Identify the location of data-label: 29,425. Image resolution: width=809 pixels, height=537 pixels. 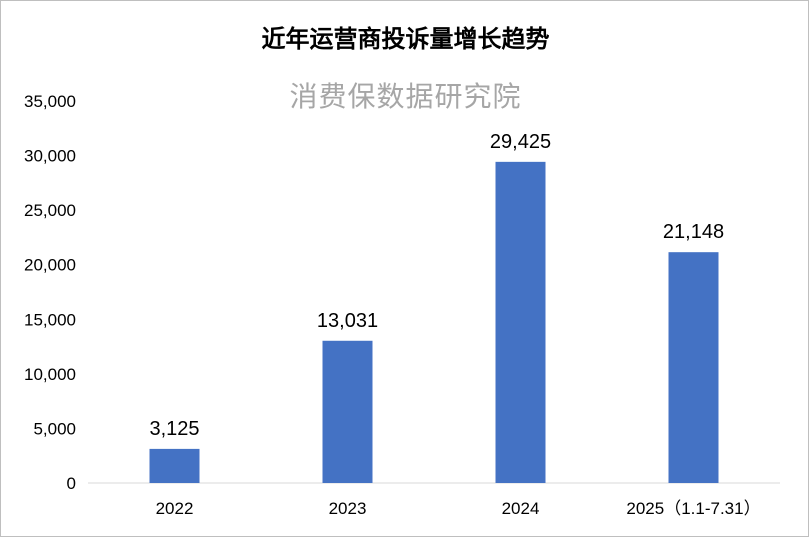
(520, 142).